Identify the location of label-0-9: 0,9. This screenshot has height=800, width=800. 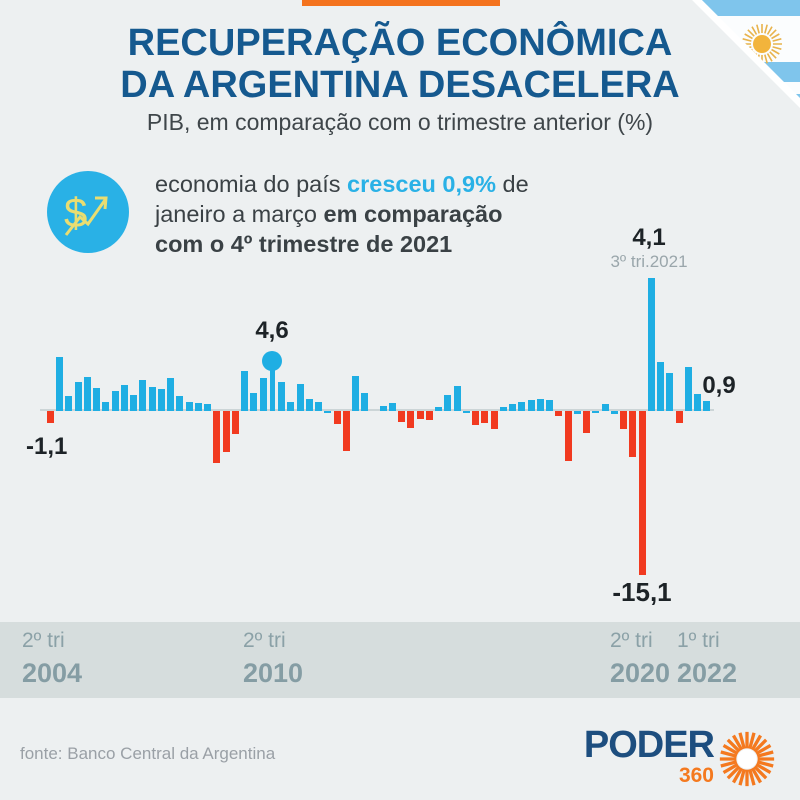
(719, 385).